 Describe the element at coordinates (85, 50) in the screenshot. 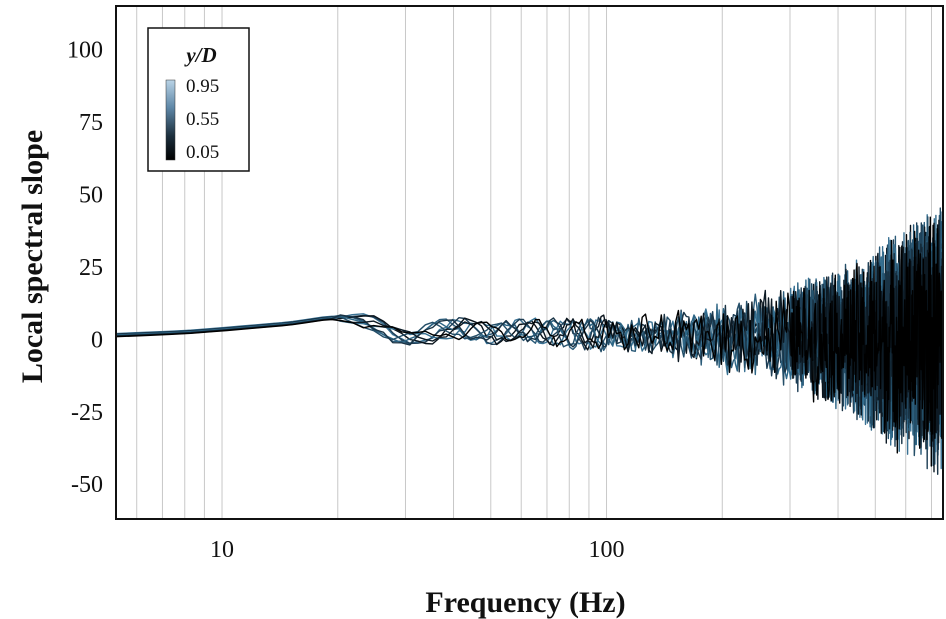

I see `y-tick-label: 100` at that location.